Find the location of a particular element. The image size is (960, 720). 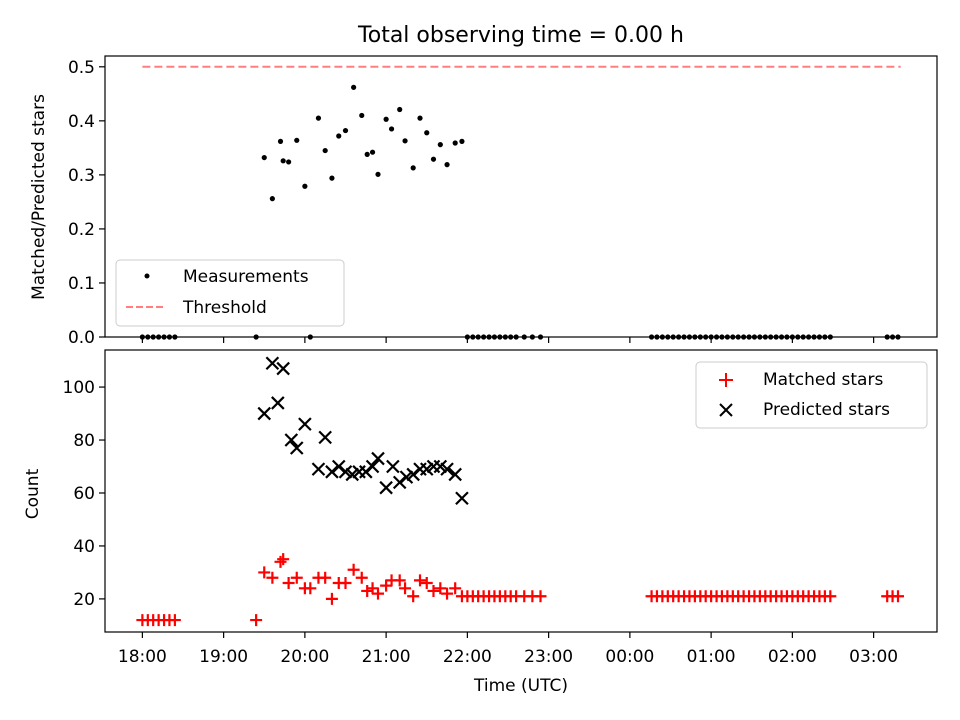

bottom-legend-box is located at coordinates (811, 395).